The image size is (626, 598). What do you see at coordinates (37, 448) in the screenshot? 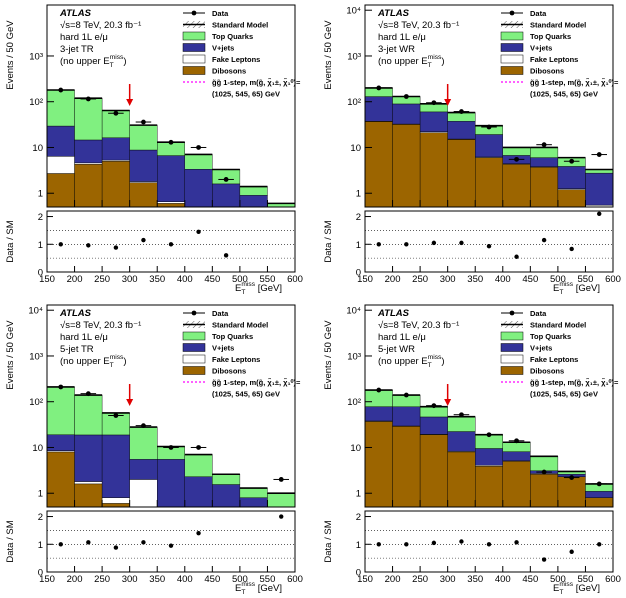
I see `y-tick-label: 10` at bounding box center [37, 448].